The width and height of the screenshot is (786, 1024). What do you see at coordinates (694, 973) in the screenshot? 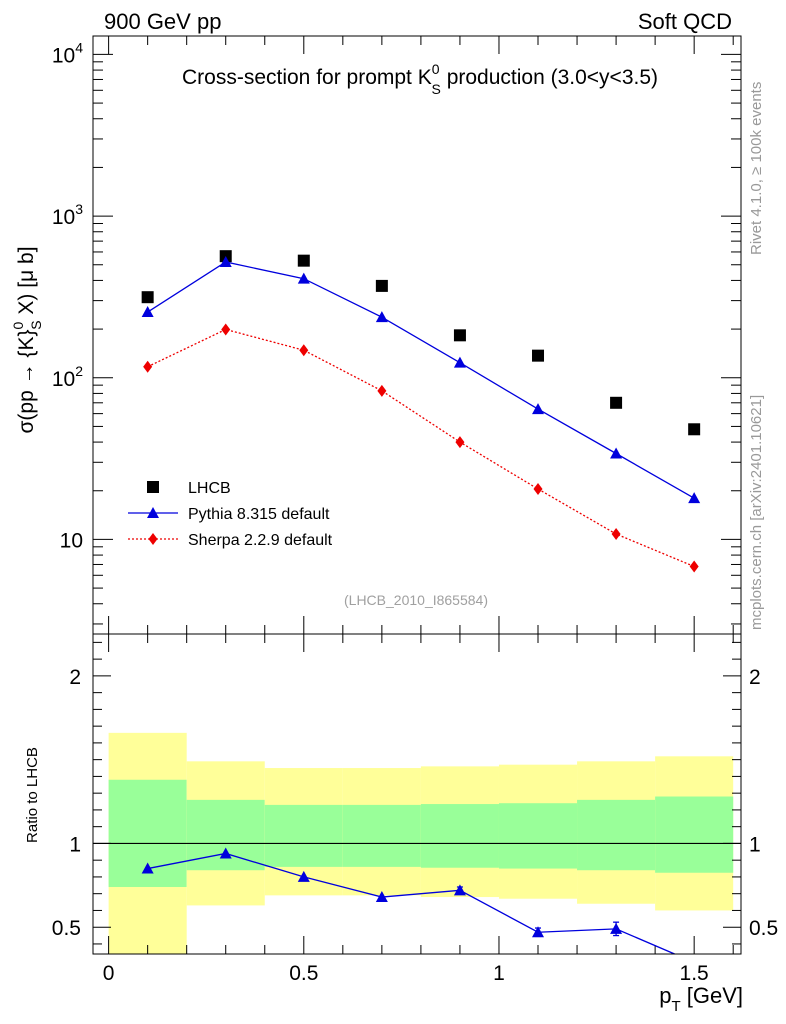
I see `x-tick-label: 1.5` at bounding box center [694, 973].